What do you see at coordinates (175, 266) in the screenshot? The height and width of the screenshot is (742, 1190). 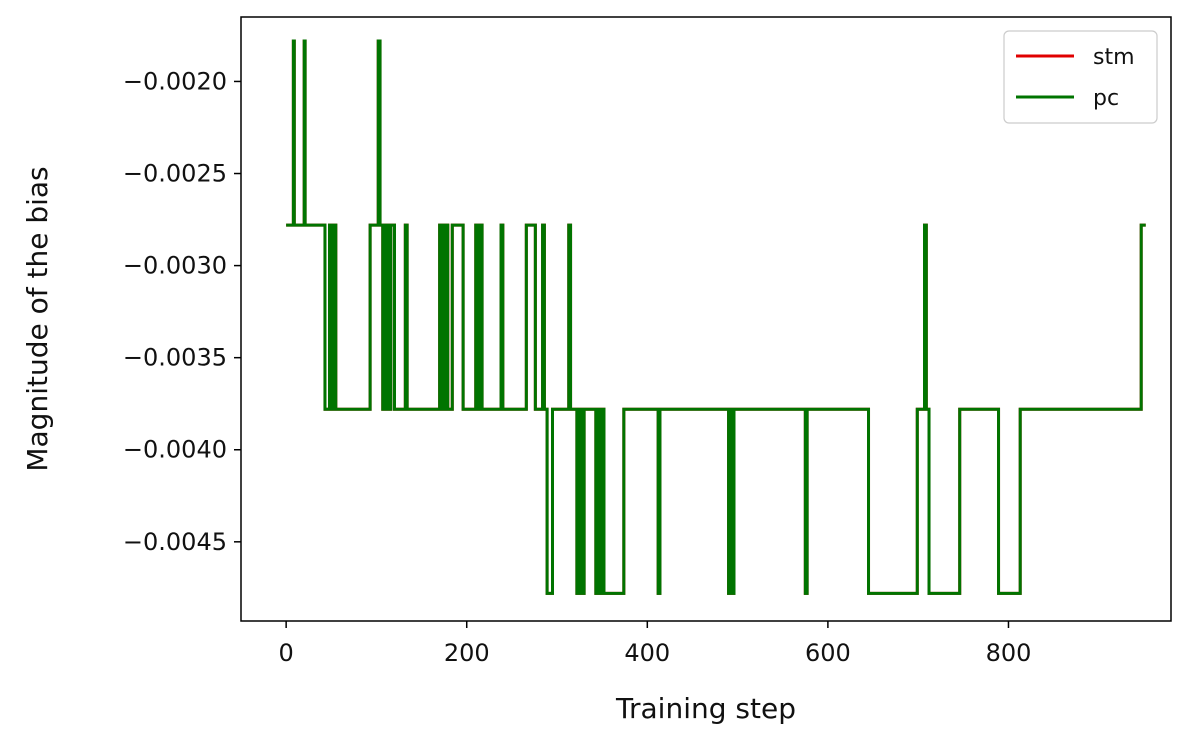 I see `y-tick-label: −0.0030` at bounding box center [175, 266].